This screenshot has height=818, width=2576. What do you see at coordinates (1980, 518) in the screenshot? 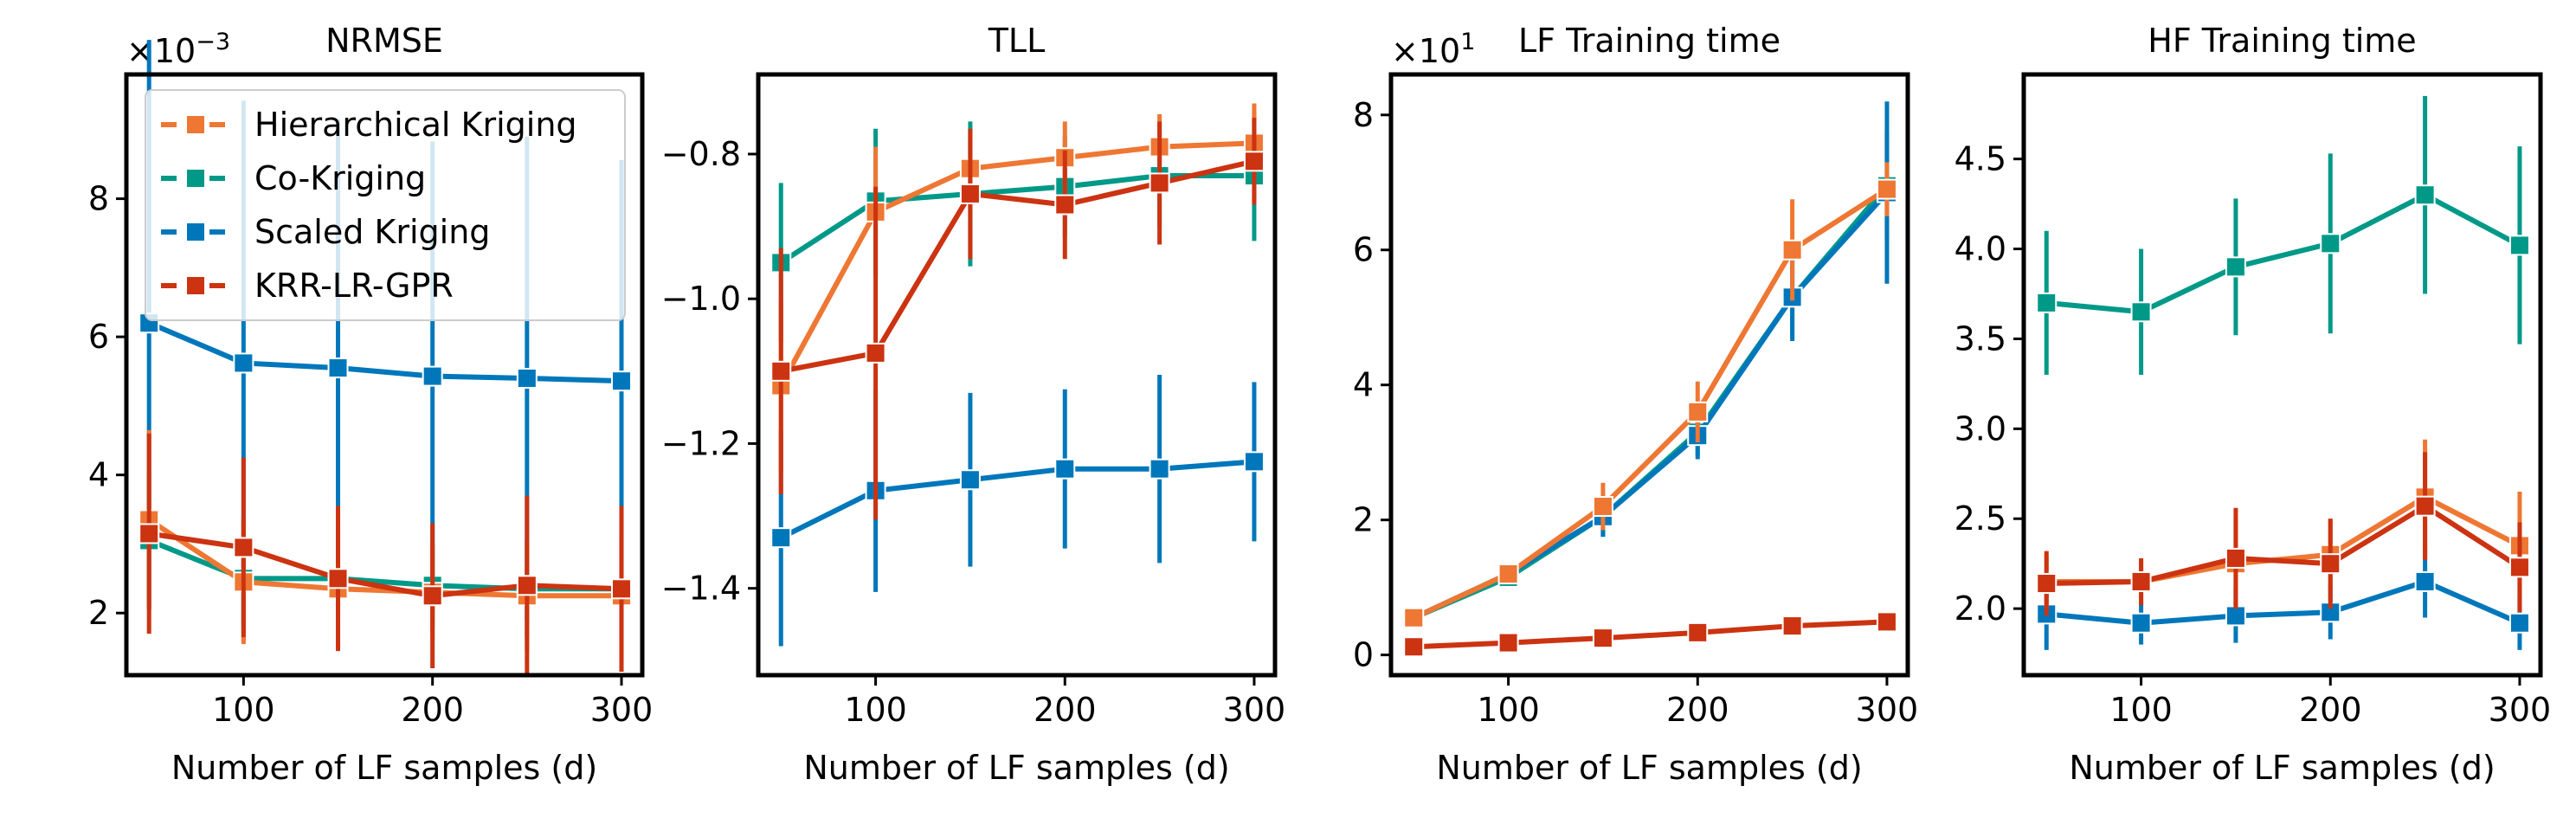
I see `y-tick-label: 2.5` at bounding box center [1980, 518].